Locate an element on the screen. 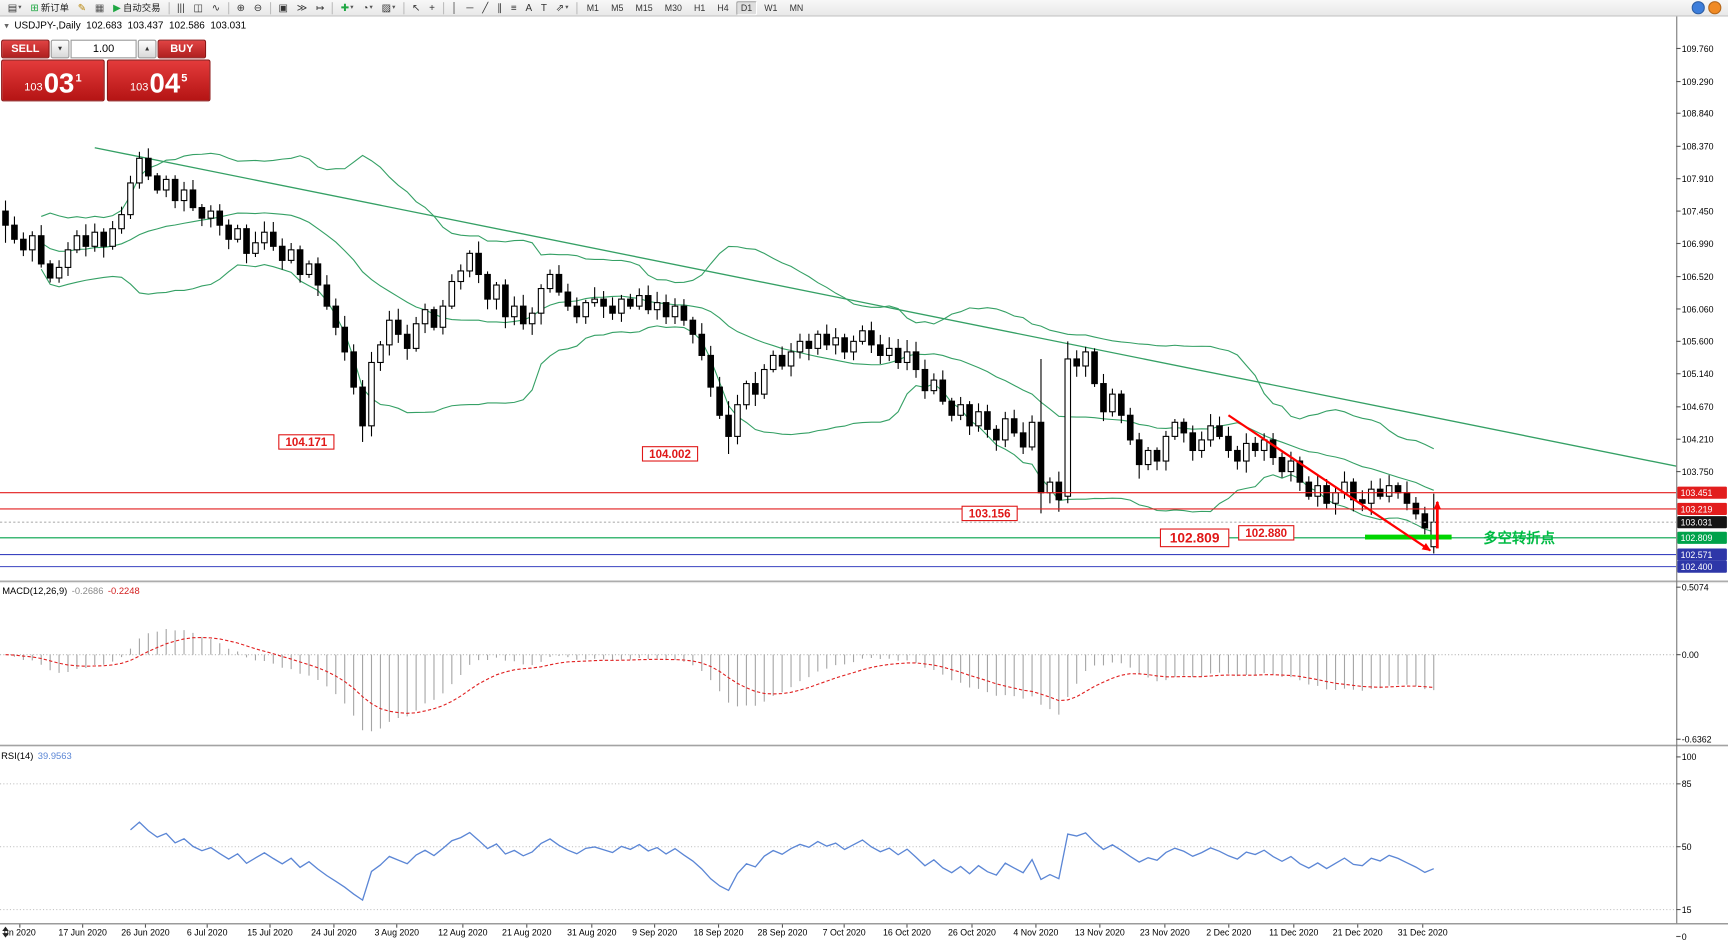 The image size is (1728, 942). rsi-value: 39.9563 is located at coordinates (54, 756).